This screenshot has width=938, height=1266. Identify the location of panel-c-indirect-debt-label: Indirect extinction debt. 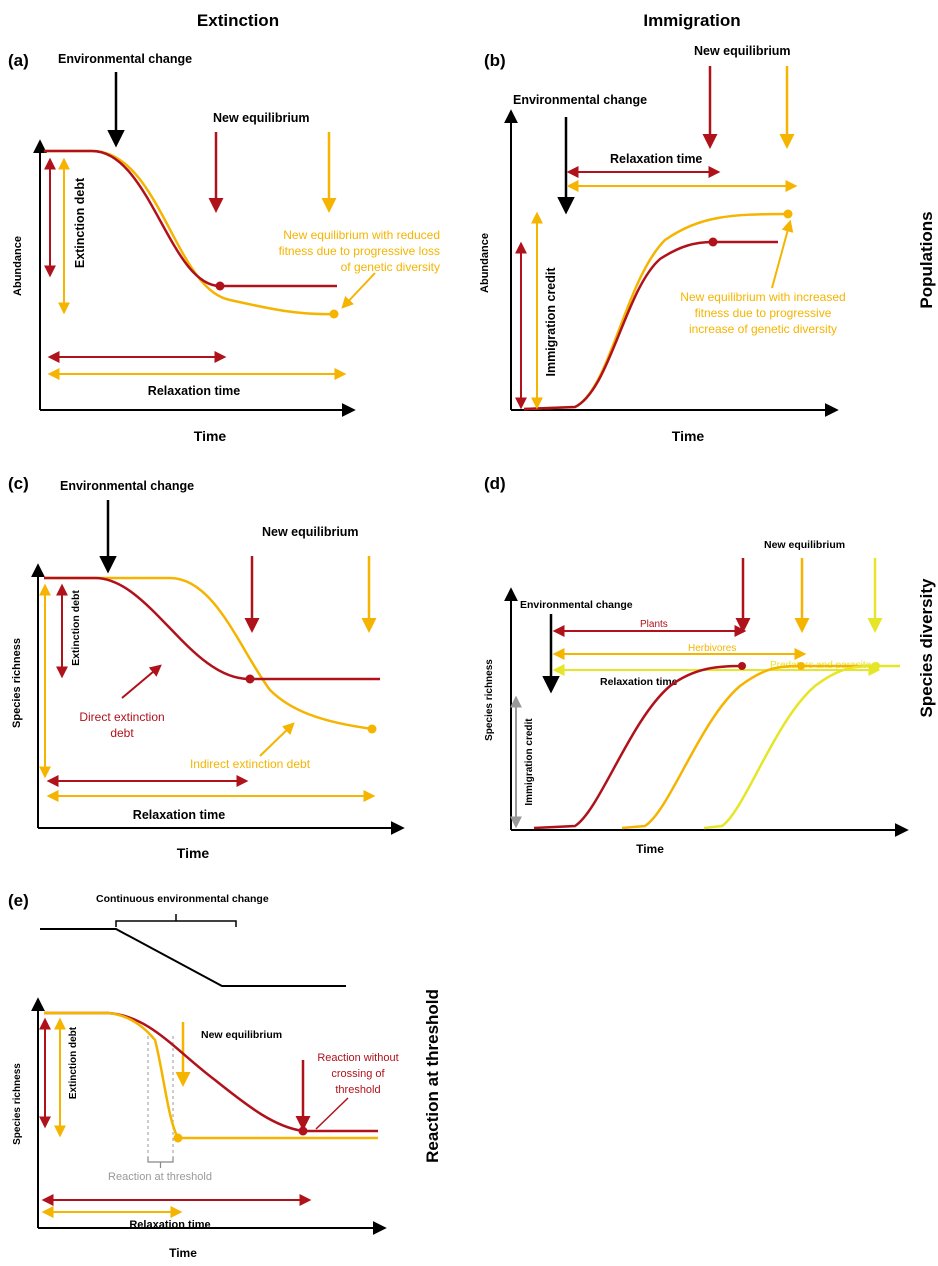
(250, 764).